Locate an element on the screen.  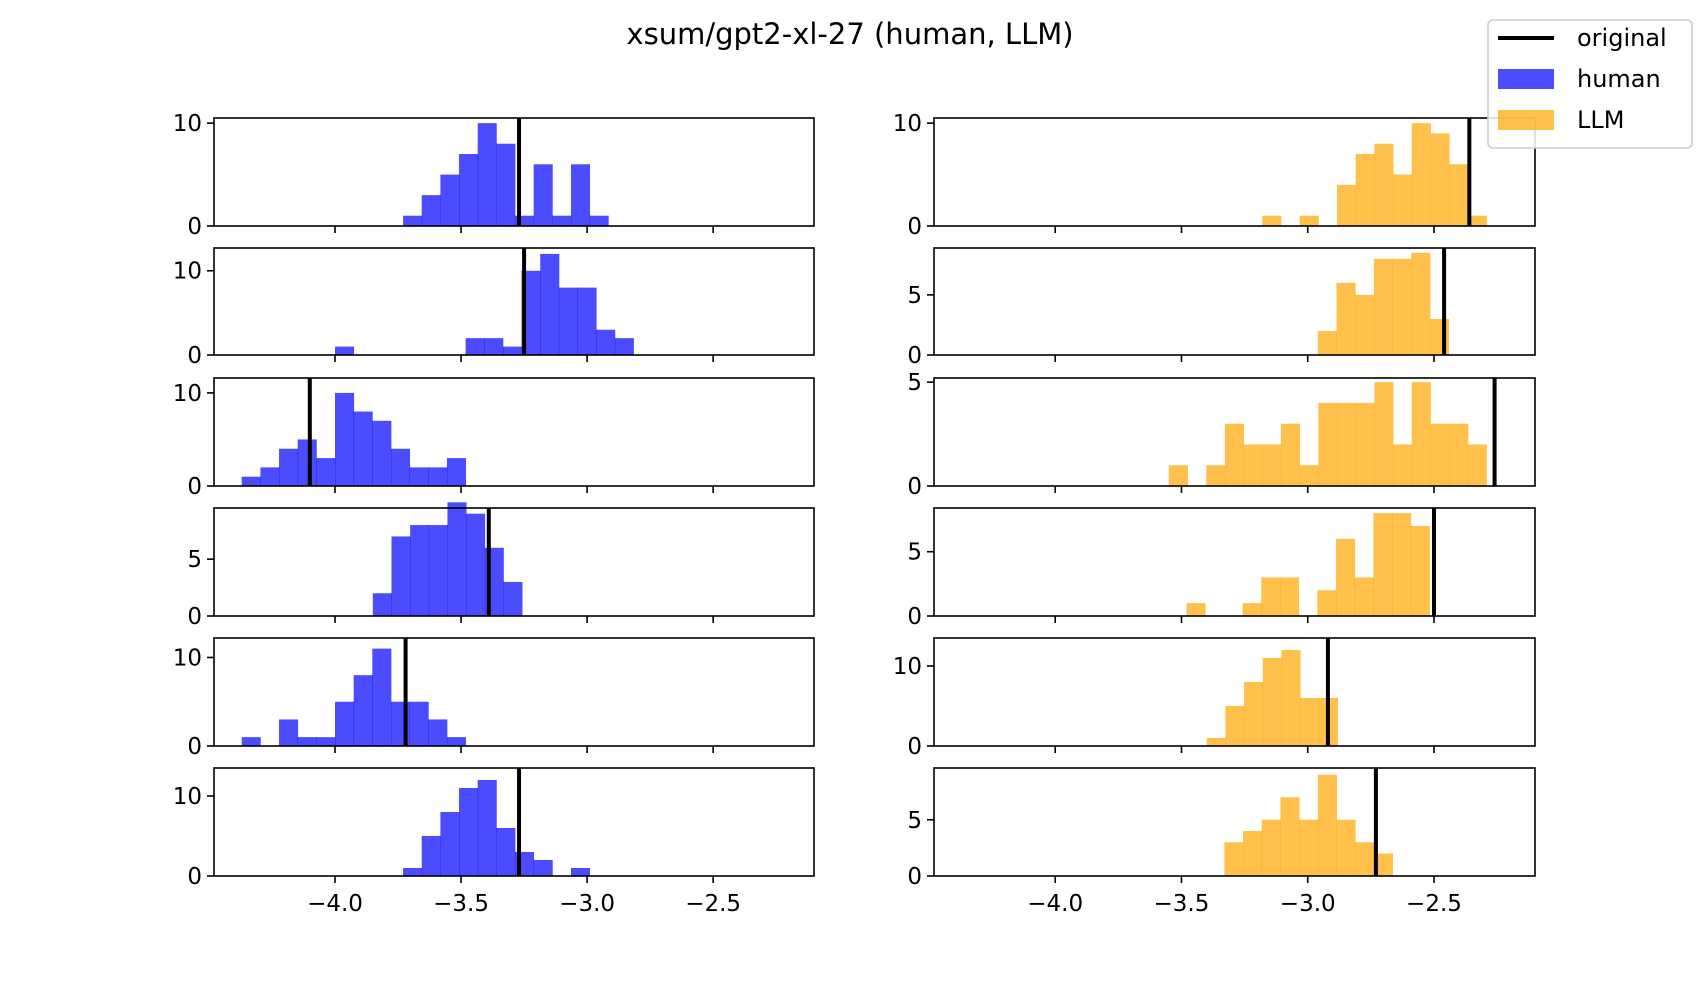
panel-human-6: 0 10 −4.0 −3.5 −3.0 −2.5 is located at coordinates (494, 842).